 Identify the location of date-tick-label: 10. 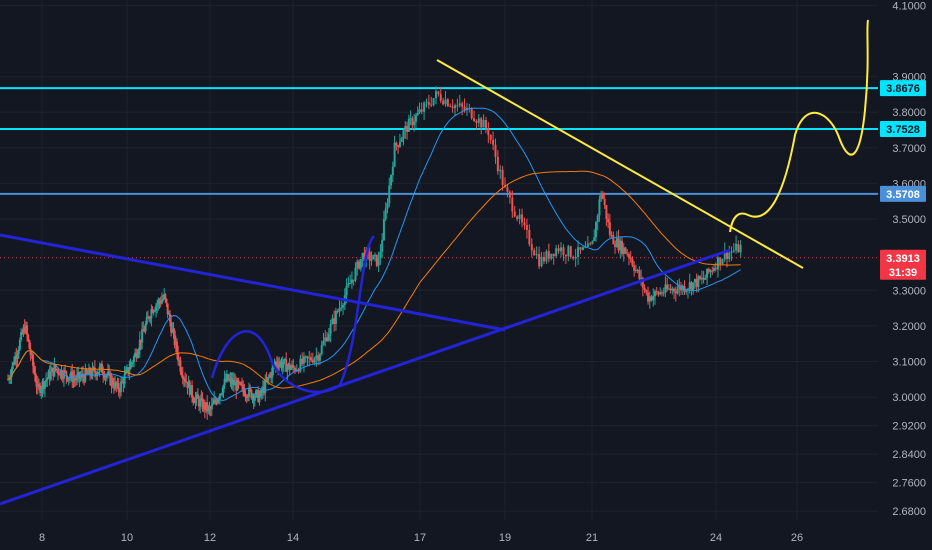
(127, 538).